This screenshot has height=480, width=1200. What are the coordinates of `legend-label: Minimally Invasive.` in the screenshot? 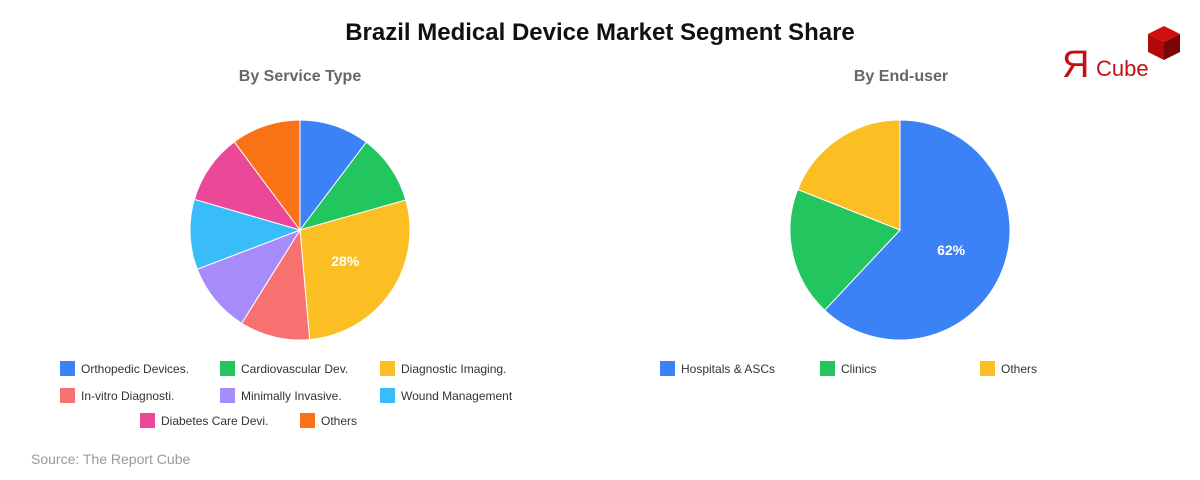 It's located at (291, 395).